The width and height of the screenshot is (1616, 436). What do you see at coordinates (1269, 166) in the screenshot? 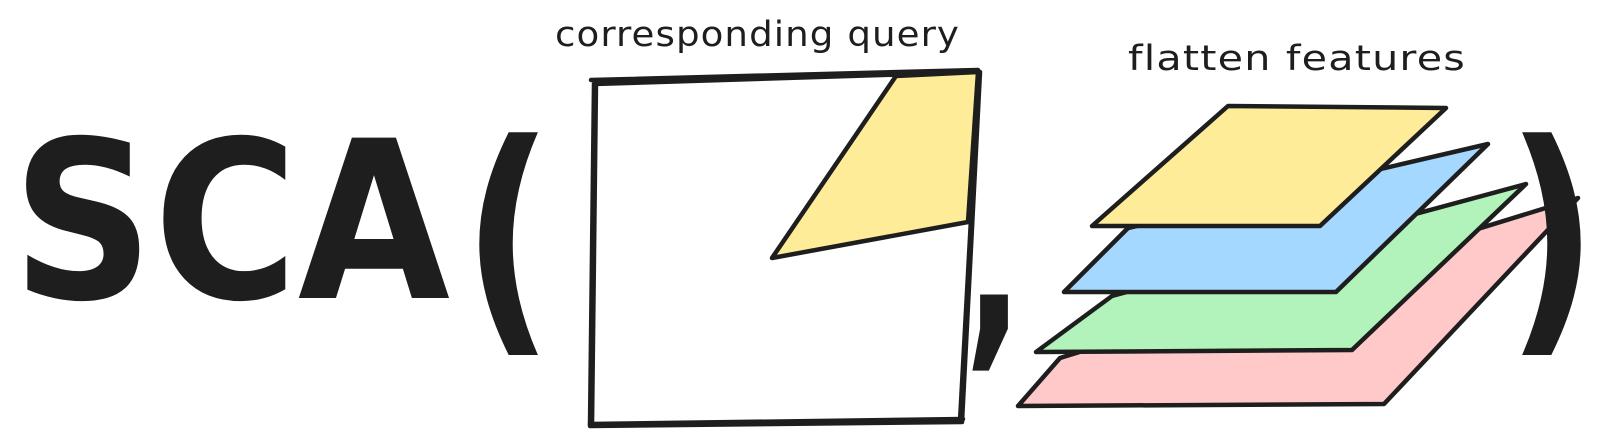
I see `feature-layer-yellow` at bounding box center [1269, 166].